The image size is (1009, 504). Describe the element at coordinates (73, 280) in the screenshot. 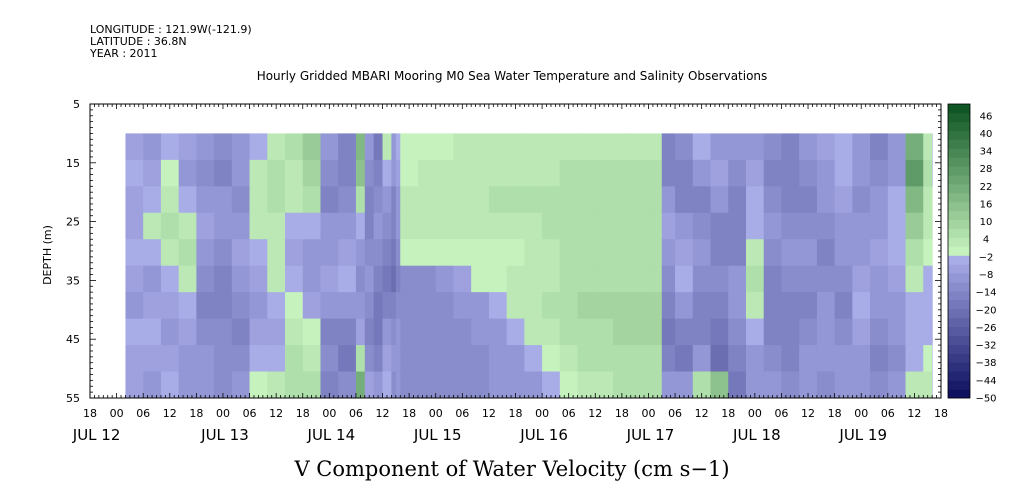

I see `y-tick-label: 35` at that location.